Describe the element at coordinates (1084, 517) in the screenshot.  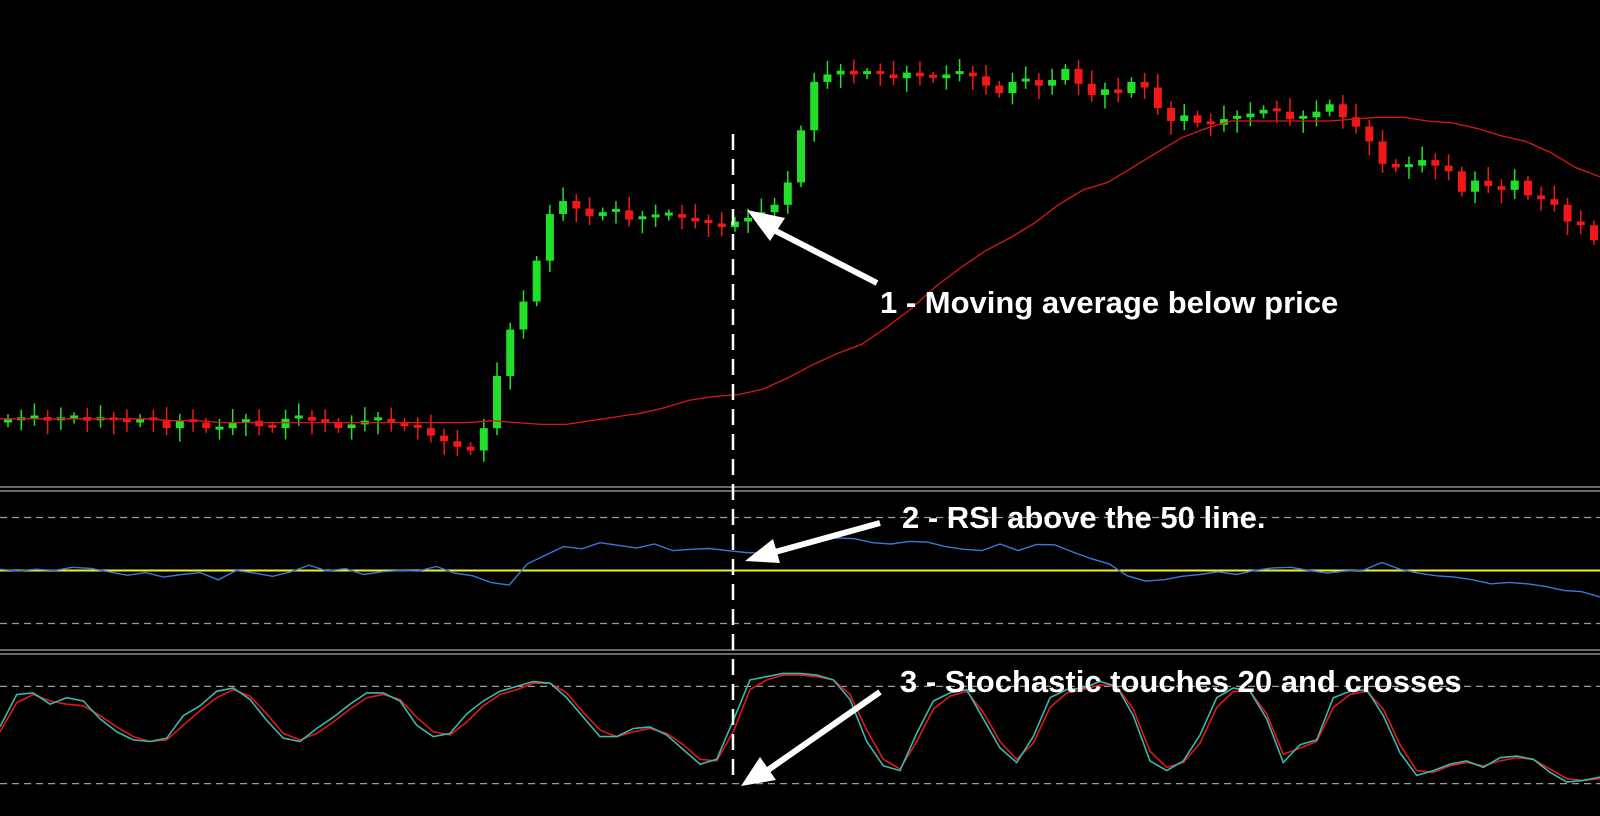
I see `annotation-rsi: 2 - RSI above the 50 line.` at that location.